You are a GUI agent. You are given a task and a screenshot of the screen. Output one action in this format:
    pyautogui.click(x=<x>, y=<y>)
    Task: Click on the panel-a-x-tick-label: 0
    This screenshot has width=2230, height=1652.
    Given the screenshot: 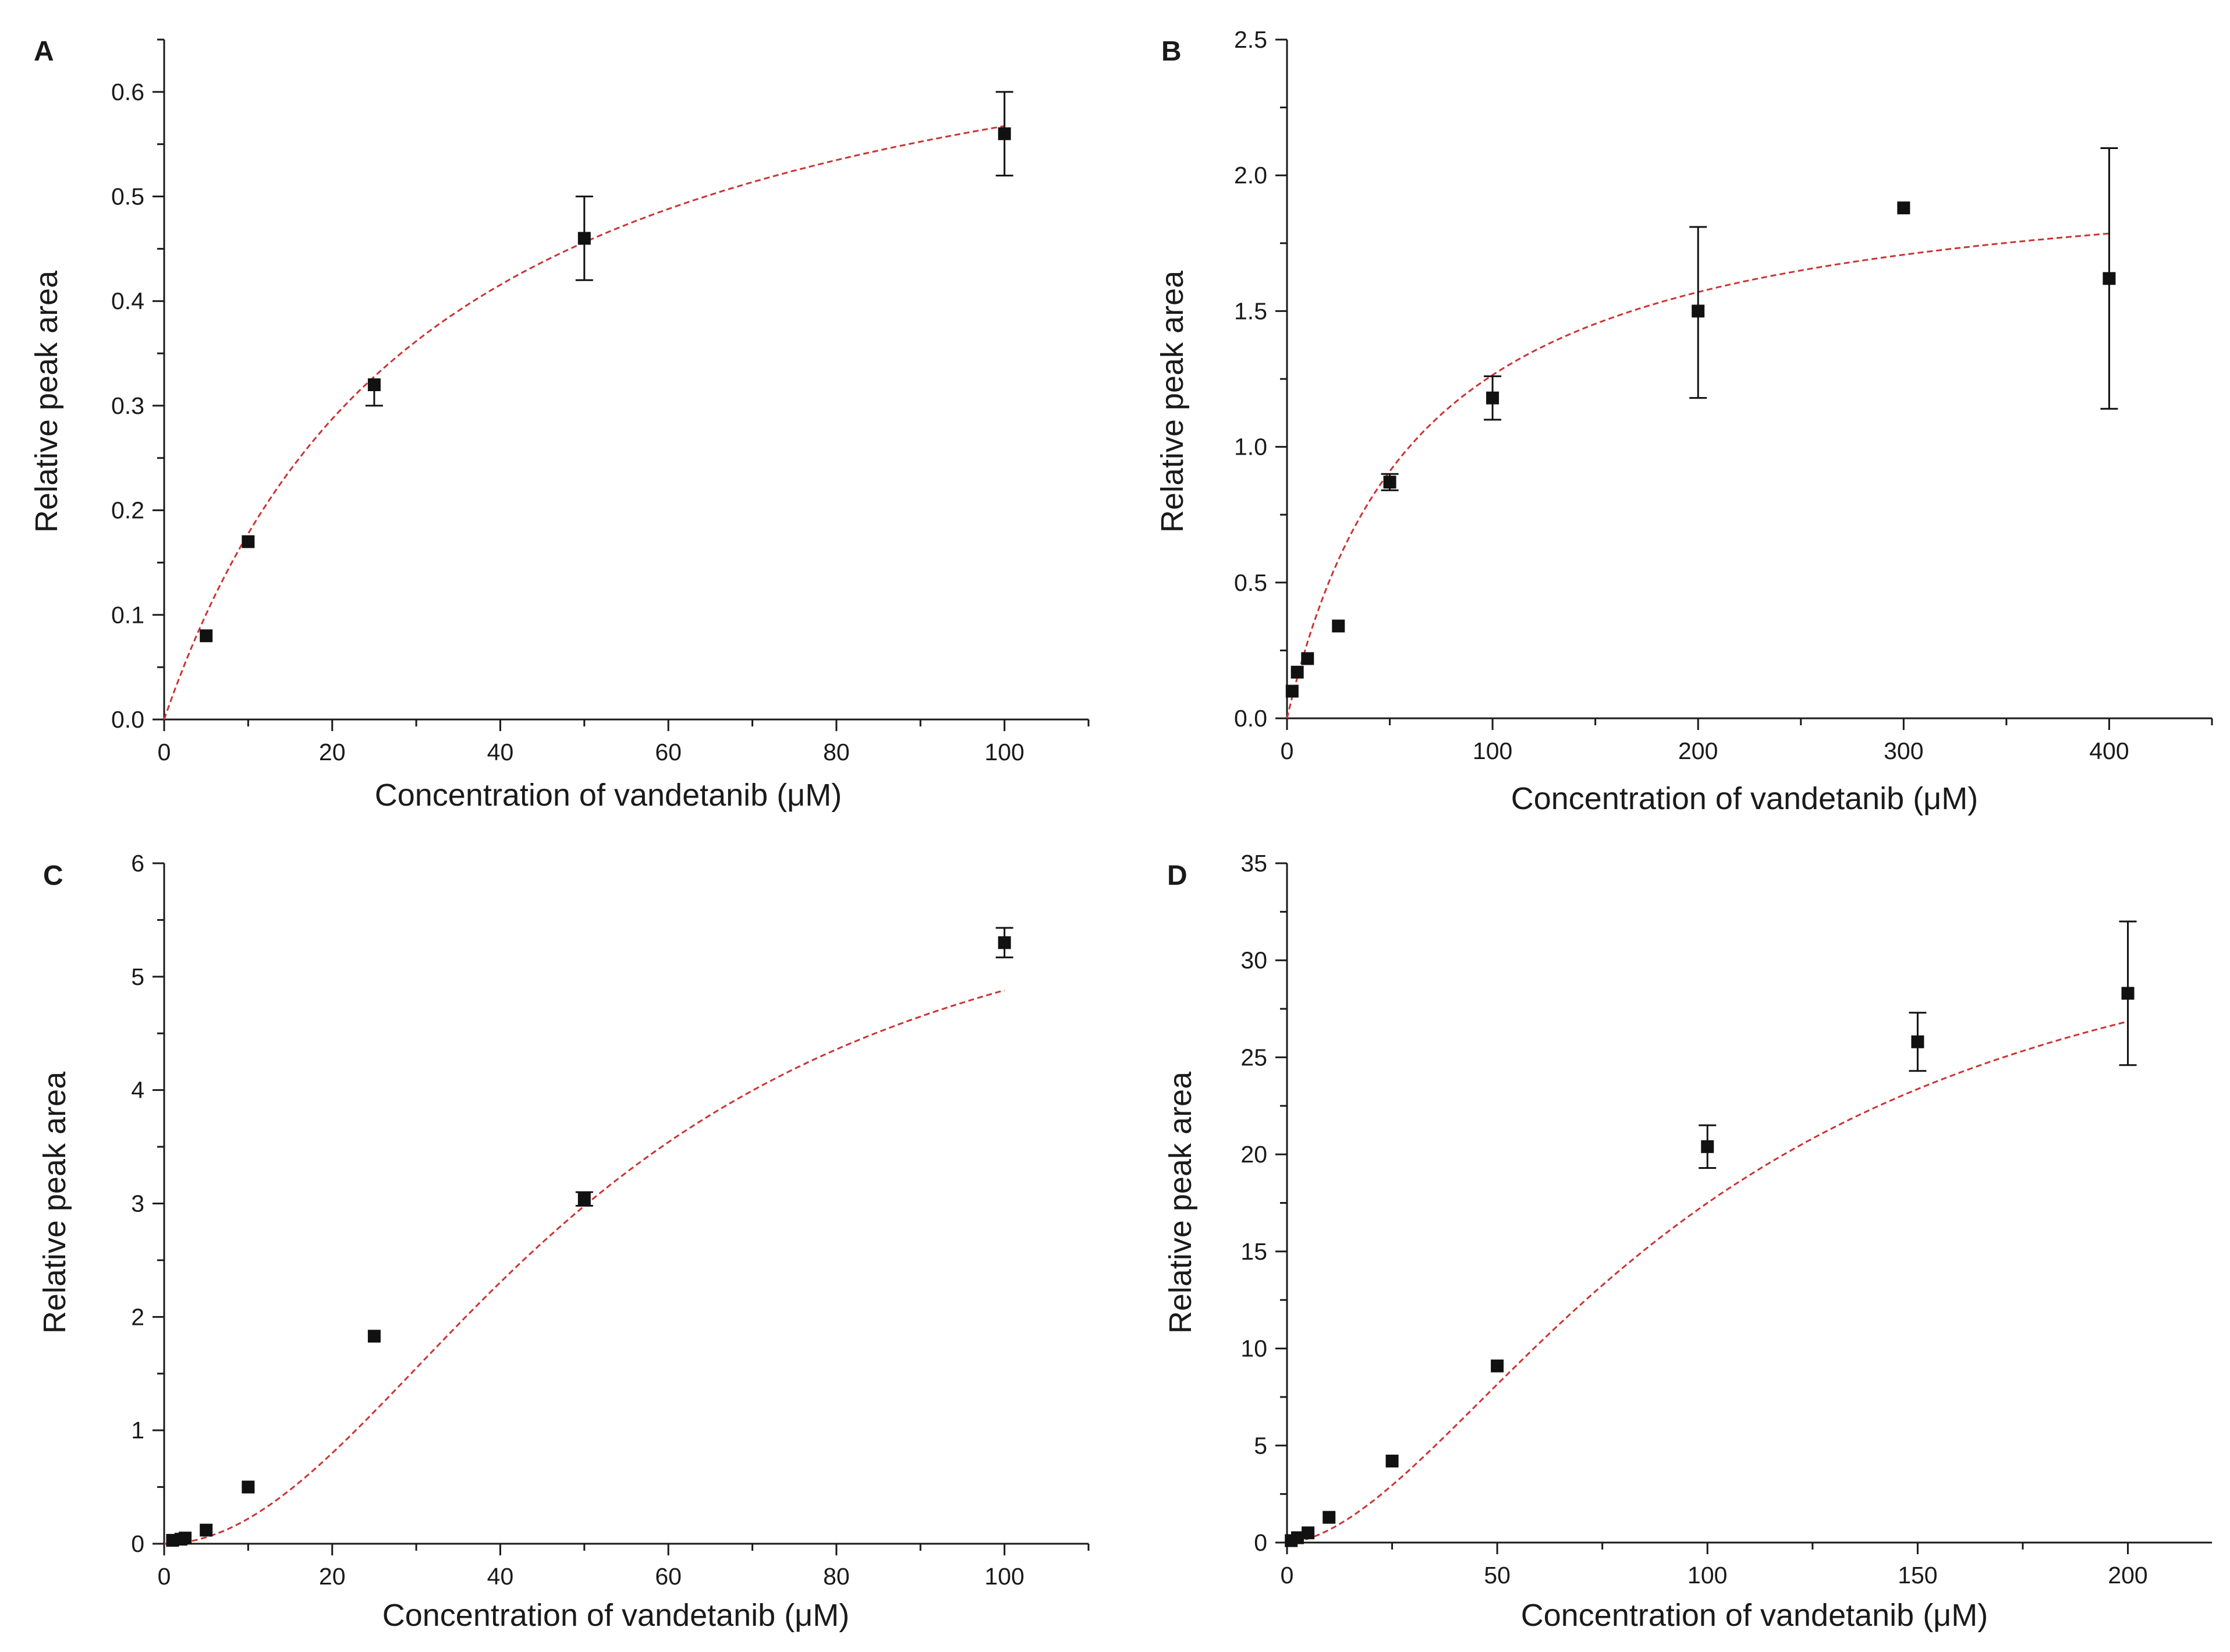 What is the action you would take?
    pyautogui.click(x=164, y=752)
    